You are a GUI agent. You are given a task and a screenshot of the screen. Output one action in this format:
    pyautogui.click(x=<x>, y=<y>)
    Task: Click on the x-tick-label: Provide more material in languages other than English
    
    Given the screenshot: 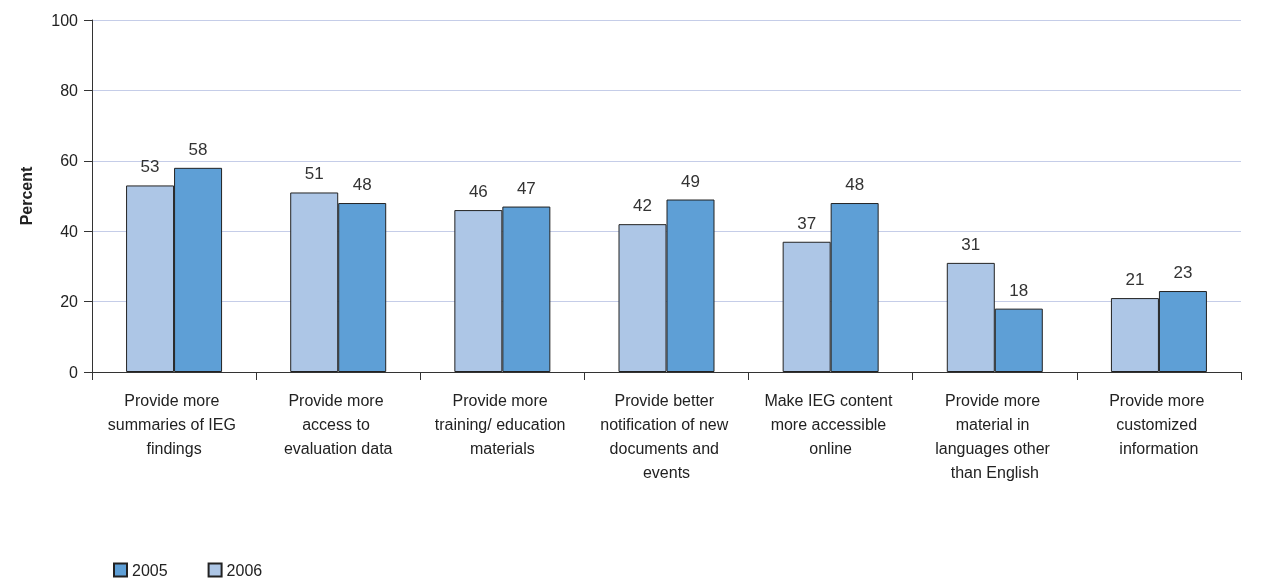 What is the action you would take?
    pyautogui.click(x=995, y=436)
    